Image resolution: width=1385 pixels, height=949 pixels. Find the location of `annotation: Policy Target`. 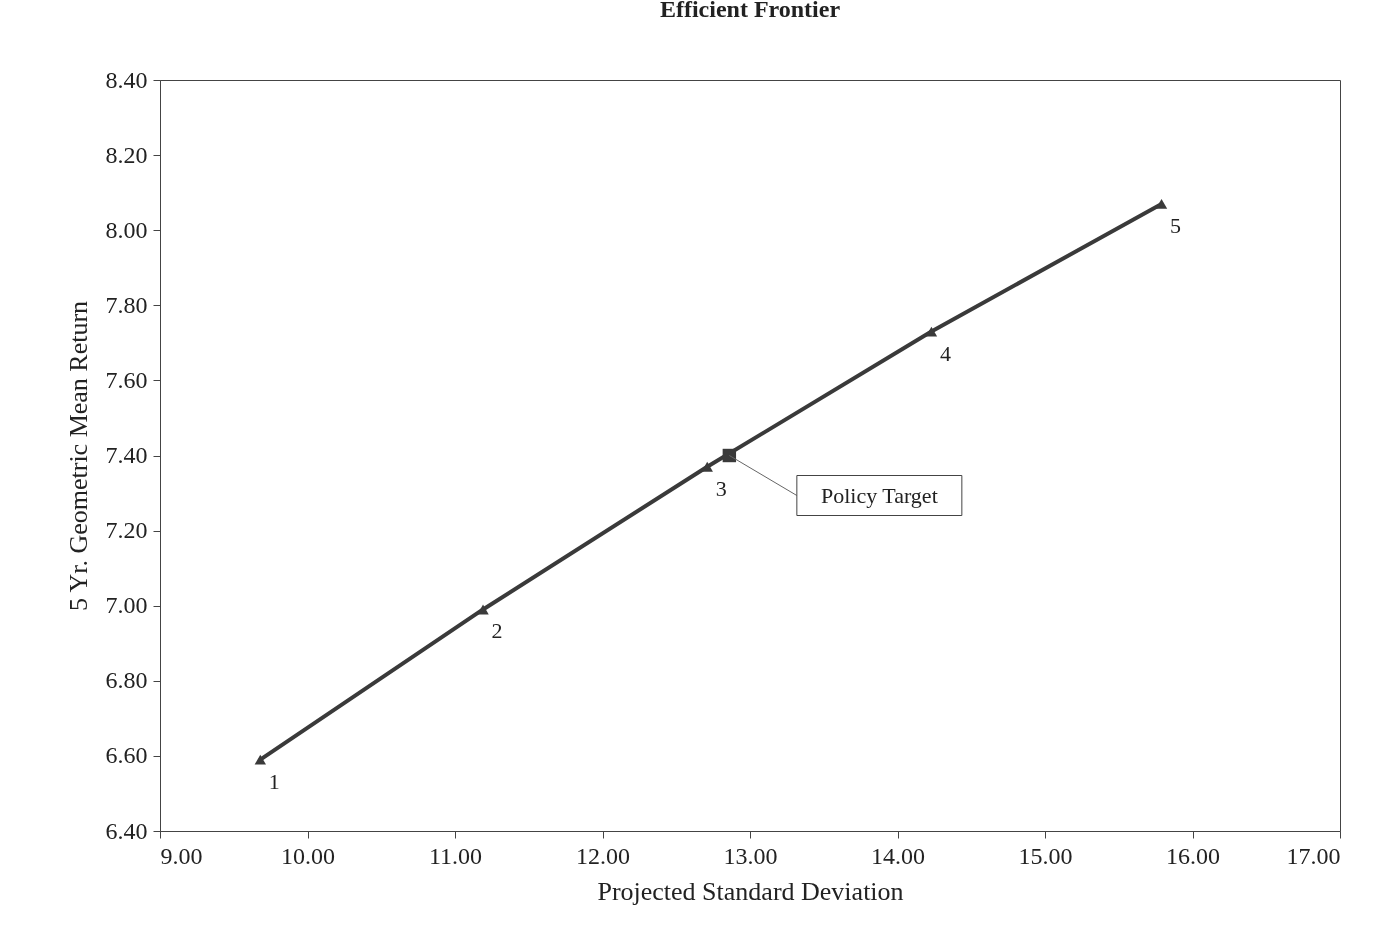

annotation: Policy Target is located at coordinates (879, 495).